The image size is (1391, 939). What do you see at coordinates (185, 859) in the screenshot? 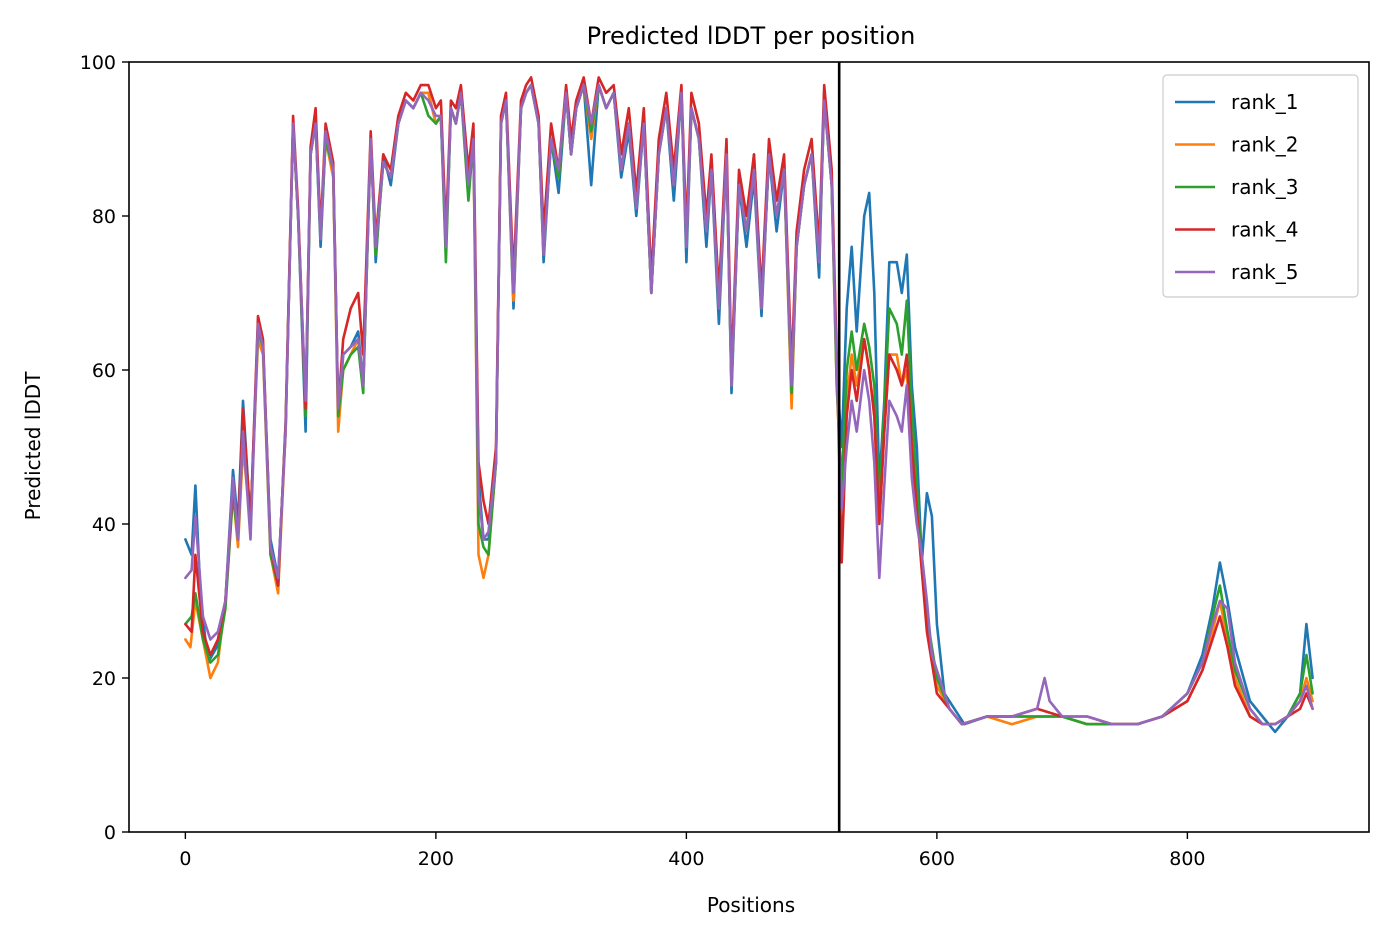
I see `x-tick-label: 0` at bounding box center [185, 859].